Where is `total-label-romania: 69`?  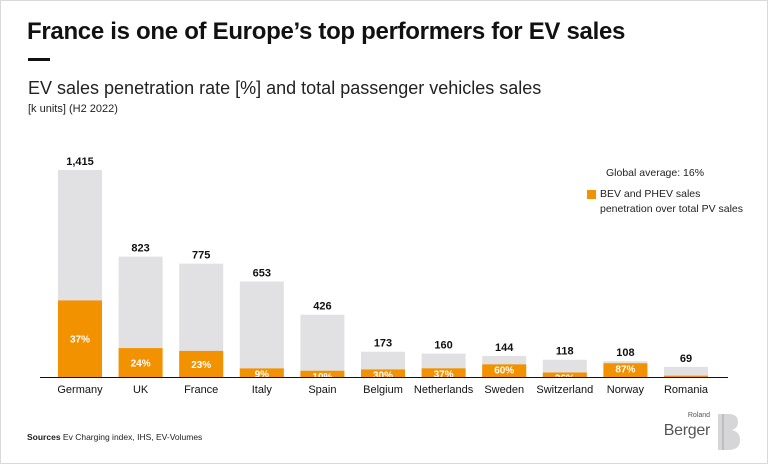
total-label-romania: 69 is located at coordinates (686, 359).